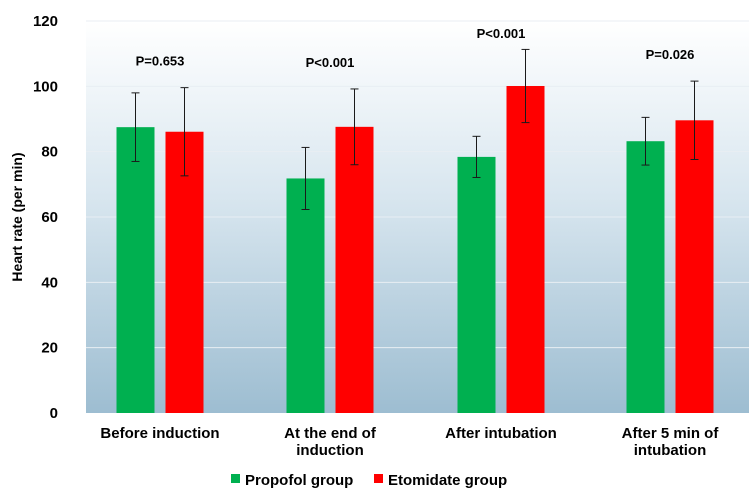 This screenshot has width=749, height=494. What do you see at coordinates (159, 433) in the screenshot?
I see `x-tick-label: Before induction` at bounding box center [159, 433].